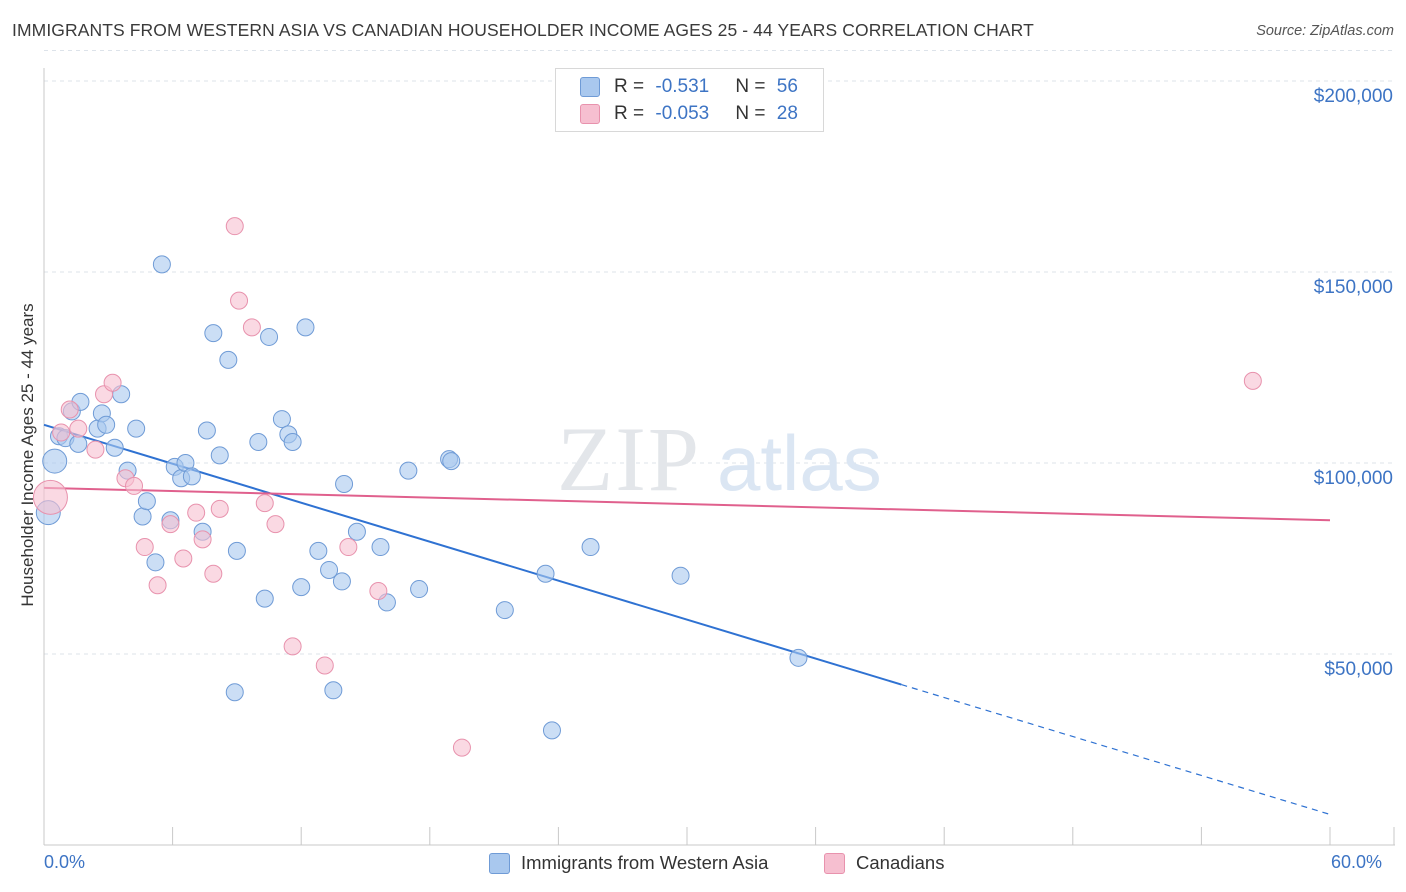  What do you see at coordinates (787, 113) in the screenshot?
I see `n-value: 28` at bounding box center [787, 113].